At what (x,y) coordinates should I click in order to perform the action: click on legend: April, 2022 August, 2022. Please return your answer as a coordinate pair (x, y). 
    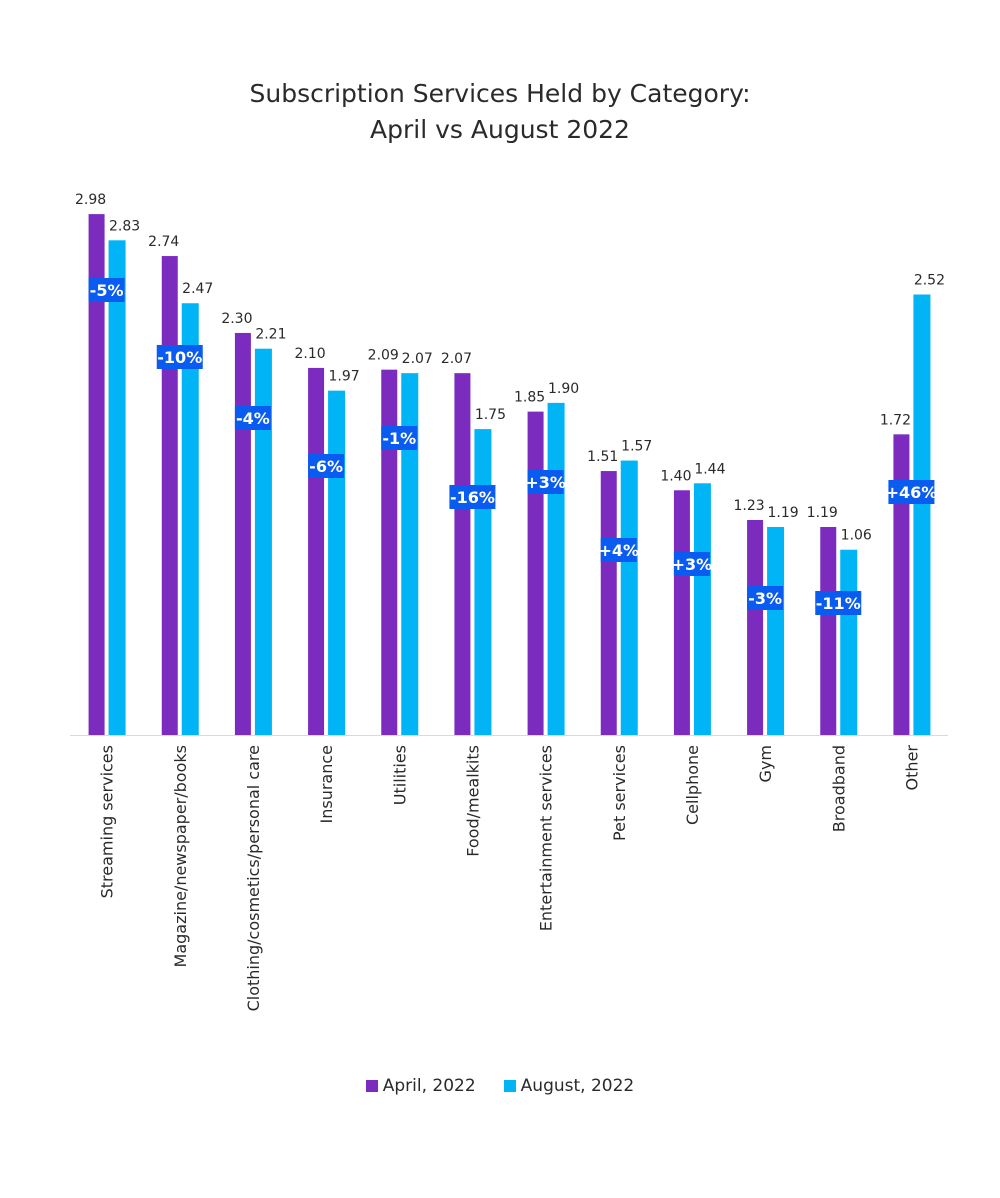
    Looking at the image, I should click on (500, 1086).